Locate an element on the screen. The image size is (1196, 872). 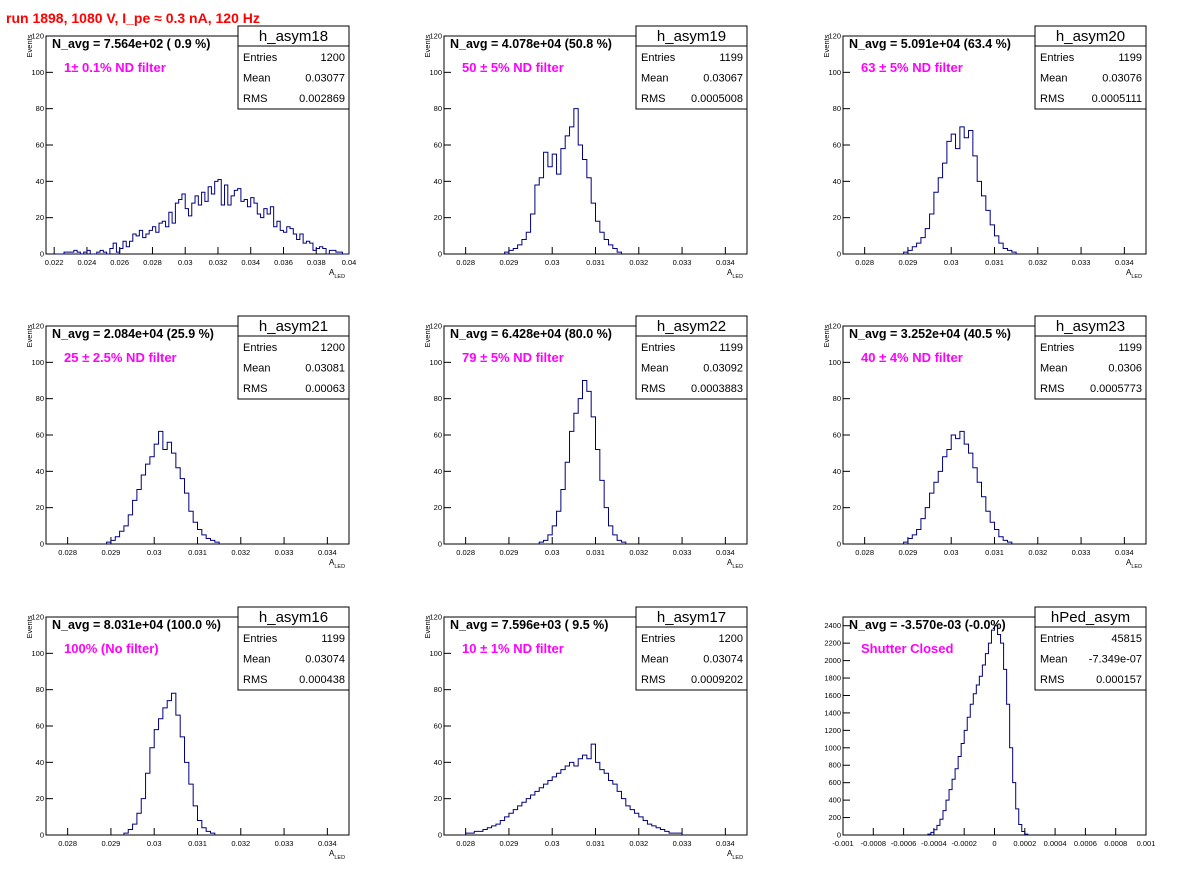
y-tick-label: 2000 is located at coordinates (832, 660).